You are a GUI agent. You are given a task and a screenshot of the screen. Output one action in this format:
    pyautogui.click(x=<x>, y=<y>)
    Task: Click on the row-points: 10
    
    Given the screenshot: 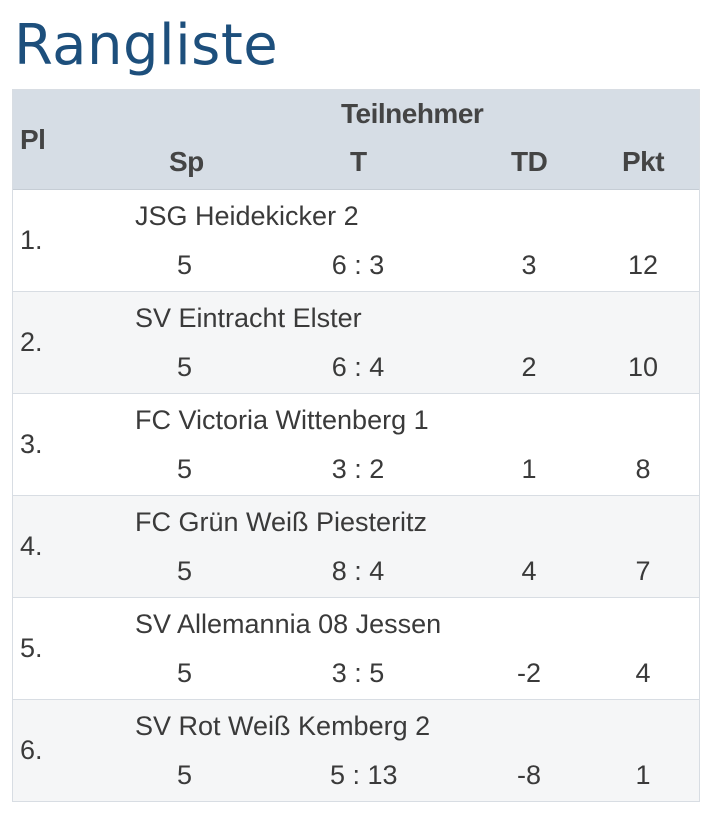 What is the action you would take?
    pyautogui.click(x=643, y=367)
    